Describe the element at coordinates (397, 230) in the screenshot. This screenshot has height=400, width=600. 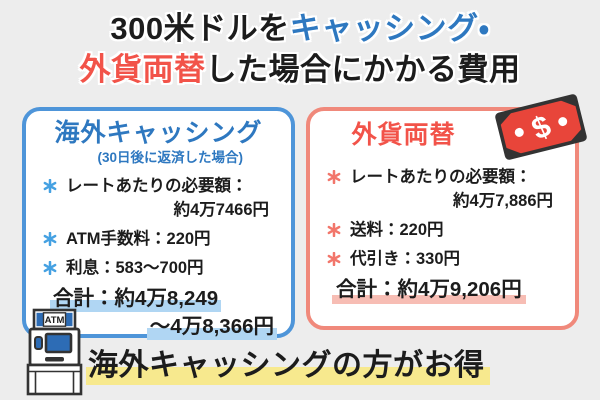
I see `item-label: 送料：220円` at that location.